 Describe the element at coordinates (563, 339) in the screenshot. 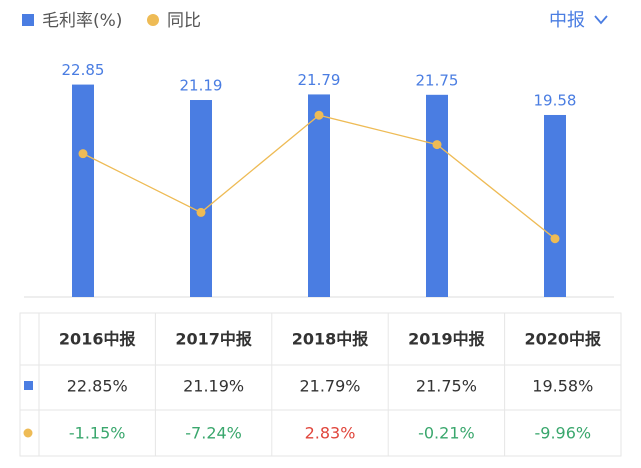

I see `table-header: 2020中报` at that location.